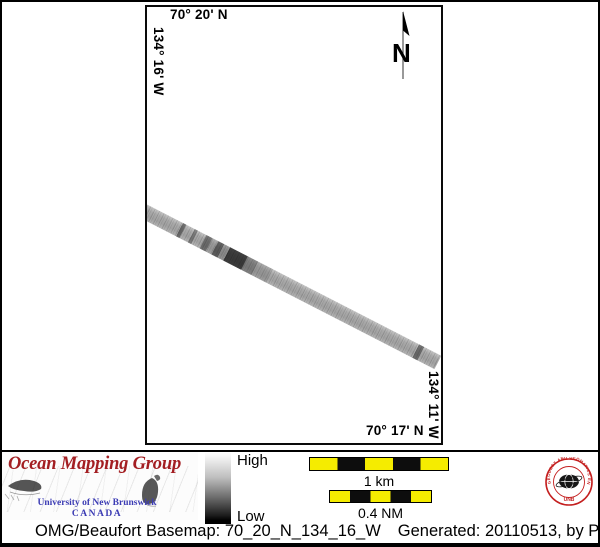 This screenshot has width=600, height=547. I want to click on unb-geodesy-seal: GEODESY AND GEOMATICS ENGINEERING UNB, so click(568, 481).